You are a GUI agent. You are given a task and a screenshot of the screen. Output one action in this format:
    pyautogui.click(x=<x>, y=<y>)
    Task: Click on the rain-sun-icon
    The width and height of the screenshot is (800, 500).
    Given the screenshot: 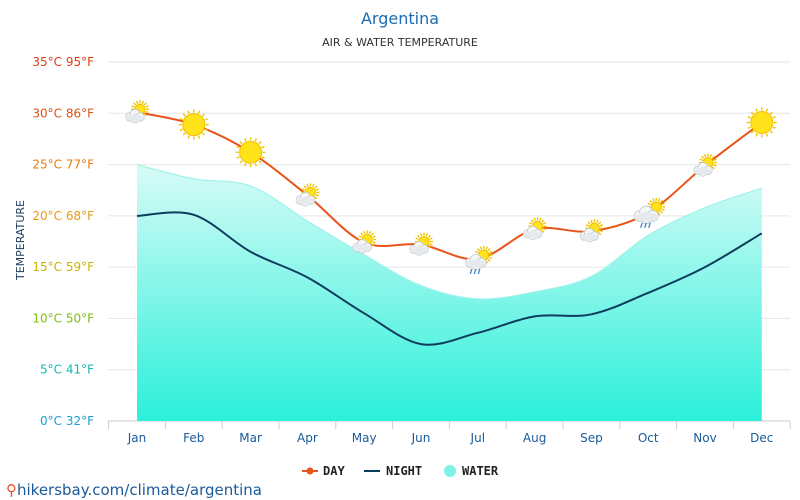 What is the action you would take?
    pyautogui.click(x=478, y=260)
    